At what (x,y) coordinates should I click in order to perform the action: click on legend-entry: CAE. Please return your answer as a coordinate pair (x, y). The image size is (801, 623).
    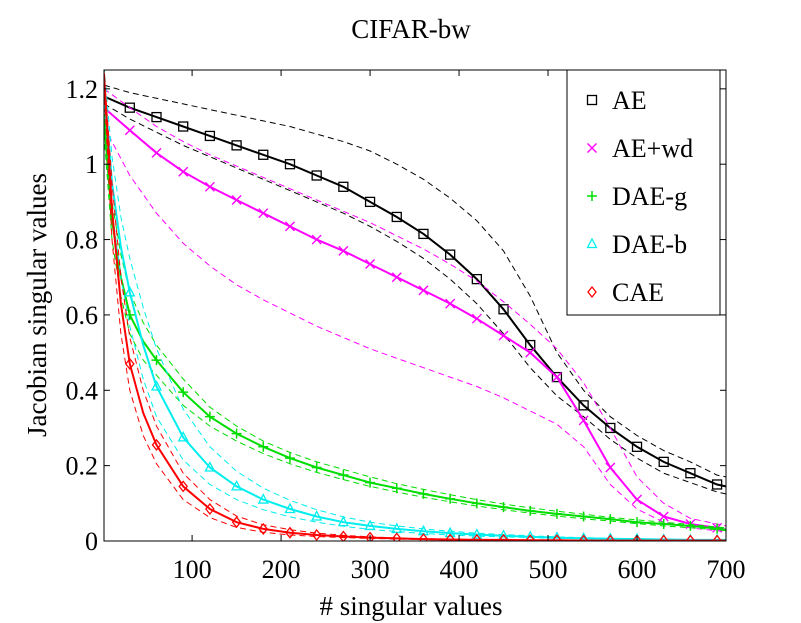
    Looking at the image, I should click on (625, 292).